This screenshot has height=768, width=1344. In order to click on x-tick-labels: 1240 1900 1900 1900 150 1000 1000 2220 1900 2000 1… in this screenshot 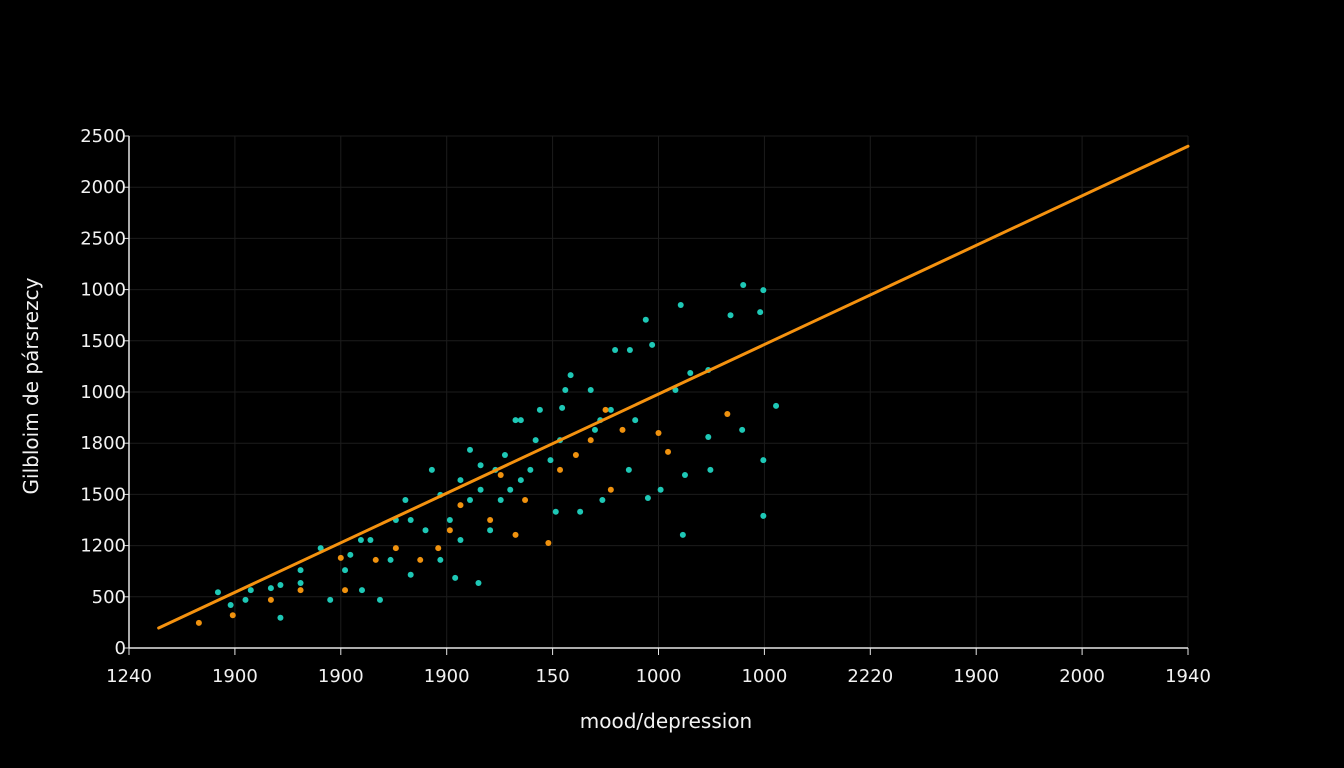, I will do `click(658, 676)`.